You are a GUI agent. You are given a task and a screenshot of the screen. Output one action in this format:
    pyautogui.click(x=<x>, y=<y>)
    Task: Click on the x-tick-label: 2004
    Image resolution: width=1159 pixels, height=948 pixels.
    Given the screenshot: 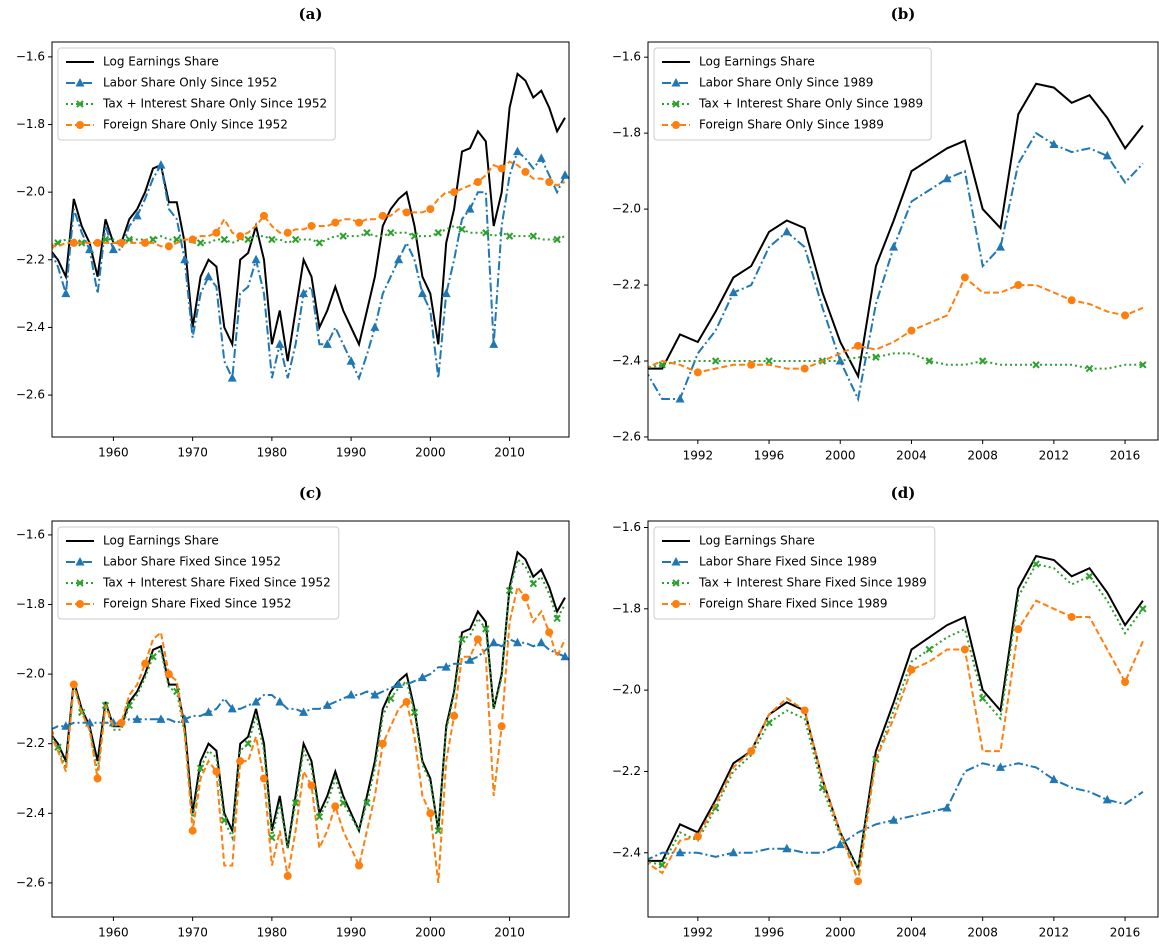 What is the action you would take?
    pyautogui.click(x=911, y=456)
    